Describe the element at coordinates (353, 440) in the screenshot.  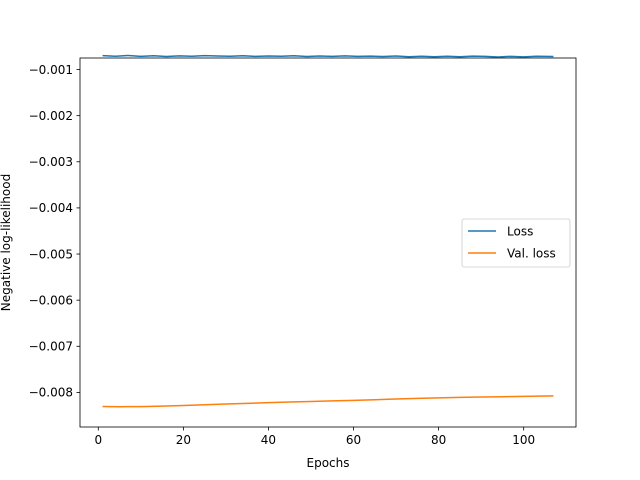
I see `x-tick-label: 60` at that location.